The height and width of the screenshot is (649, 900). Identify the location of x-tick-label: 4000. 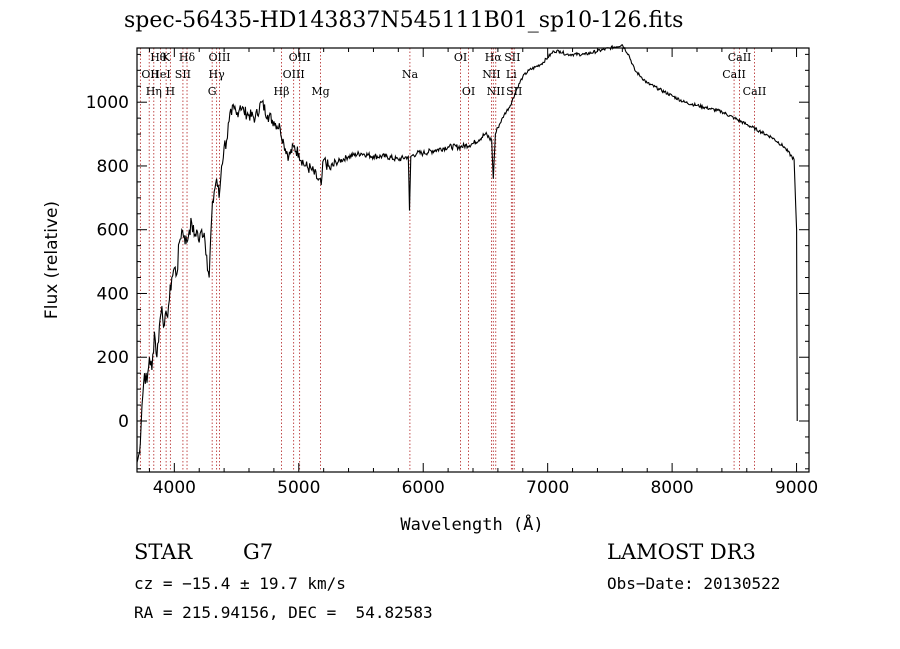
(174, 488).